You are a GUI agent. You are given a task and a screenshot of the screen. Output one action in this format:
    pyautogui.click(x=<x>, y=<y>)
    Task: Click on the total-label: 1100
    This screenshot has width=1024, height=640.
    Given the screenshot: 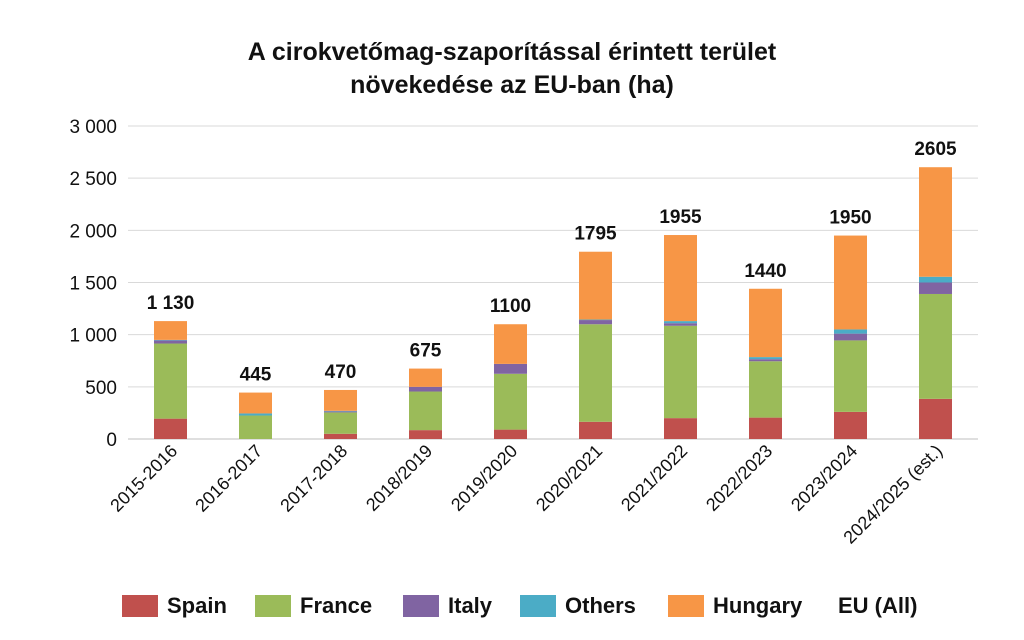 What is the action you would take?
    pyautogui.click(x=510, y=306)
    